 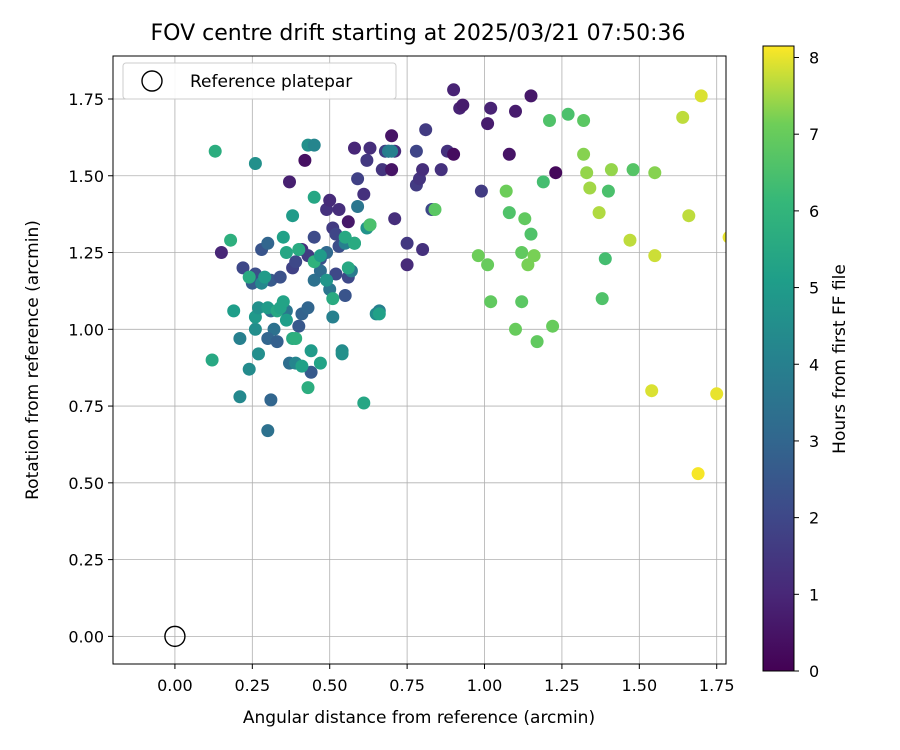 I want to click on colorbar-tick-label: 8, so click(x=814, y=58).